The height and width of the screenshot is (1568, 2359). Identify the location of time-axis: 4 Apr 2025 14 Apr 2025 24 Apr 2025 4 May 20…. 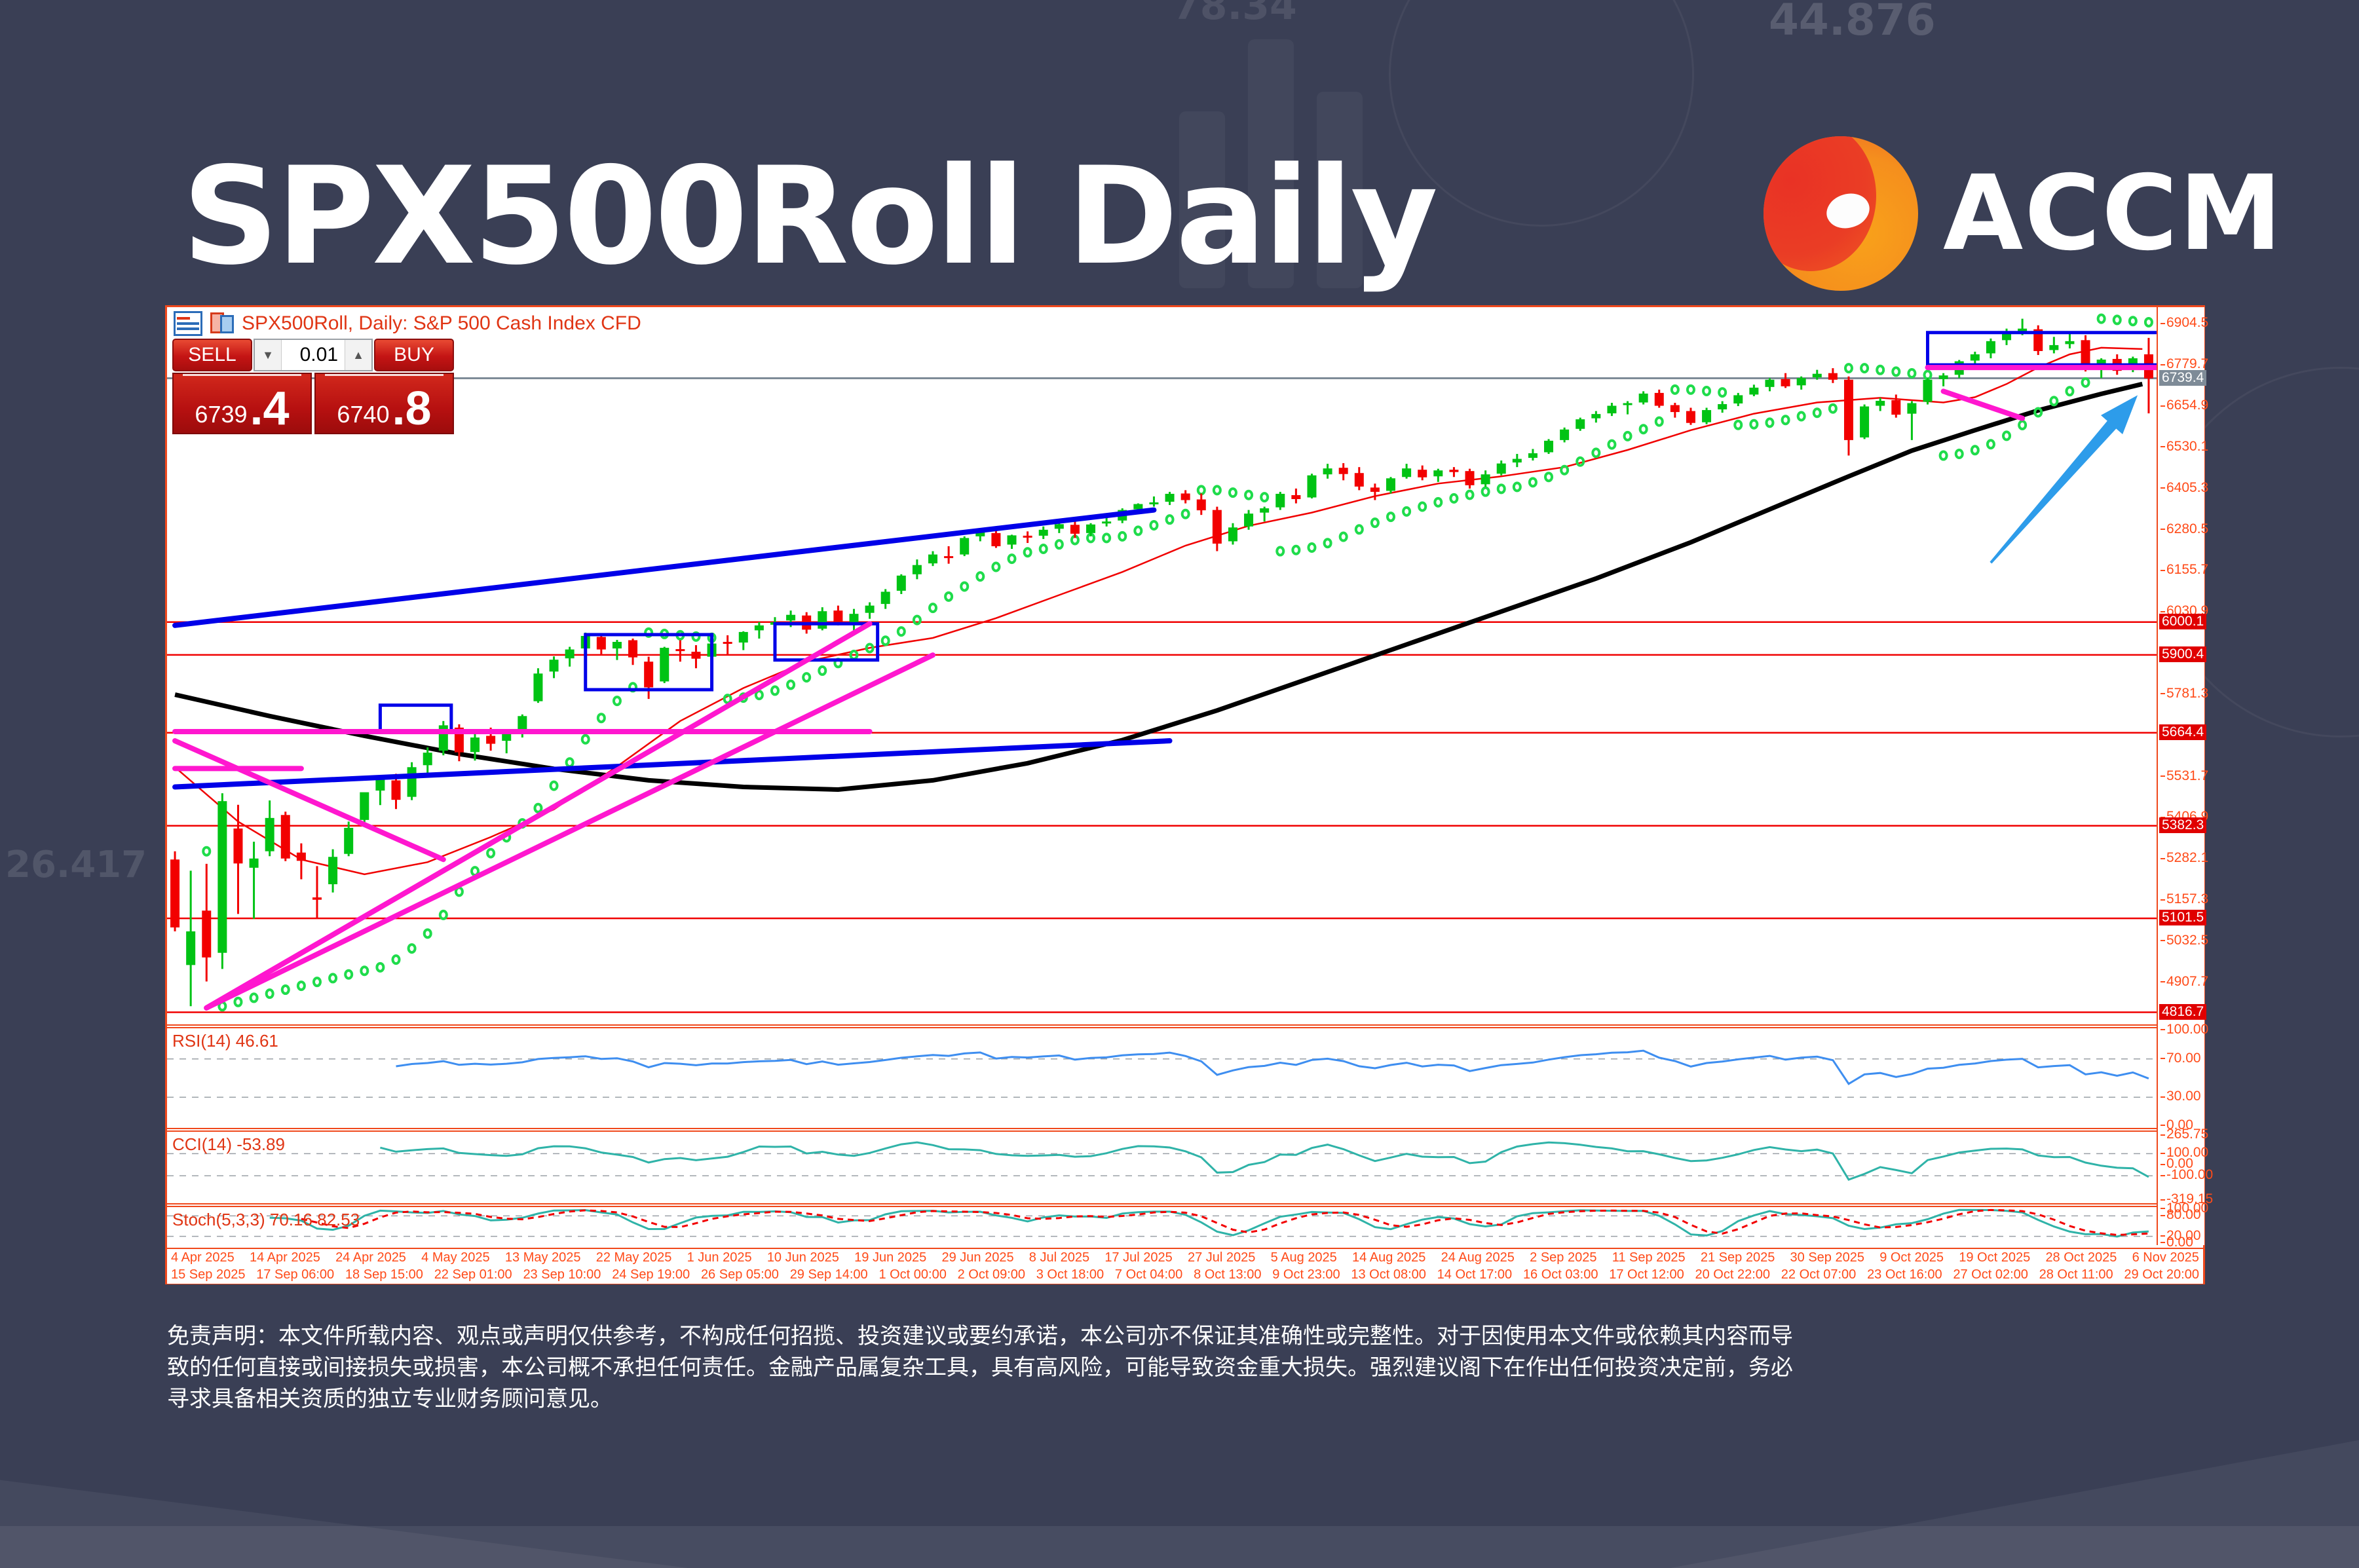
(1185, 1266).